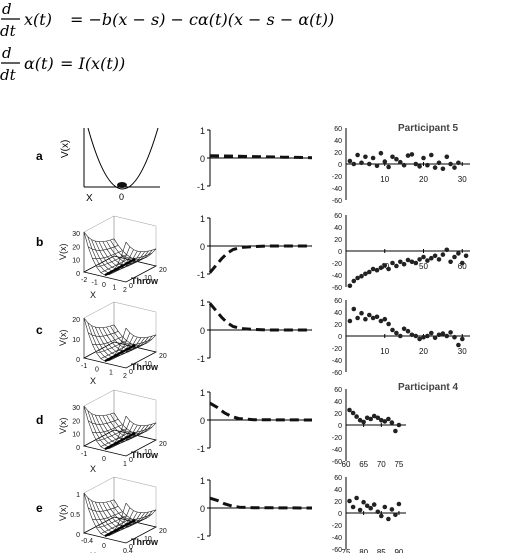 The width and height of the screenshot is (516, 553). I want to click on potential-c-throw-label: Throw, so click(145, 367).